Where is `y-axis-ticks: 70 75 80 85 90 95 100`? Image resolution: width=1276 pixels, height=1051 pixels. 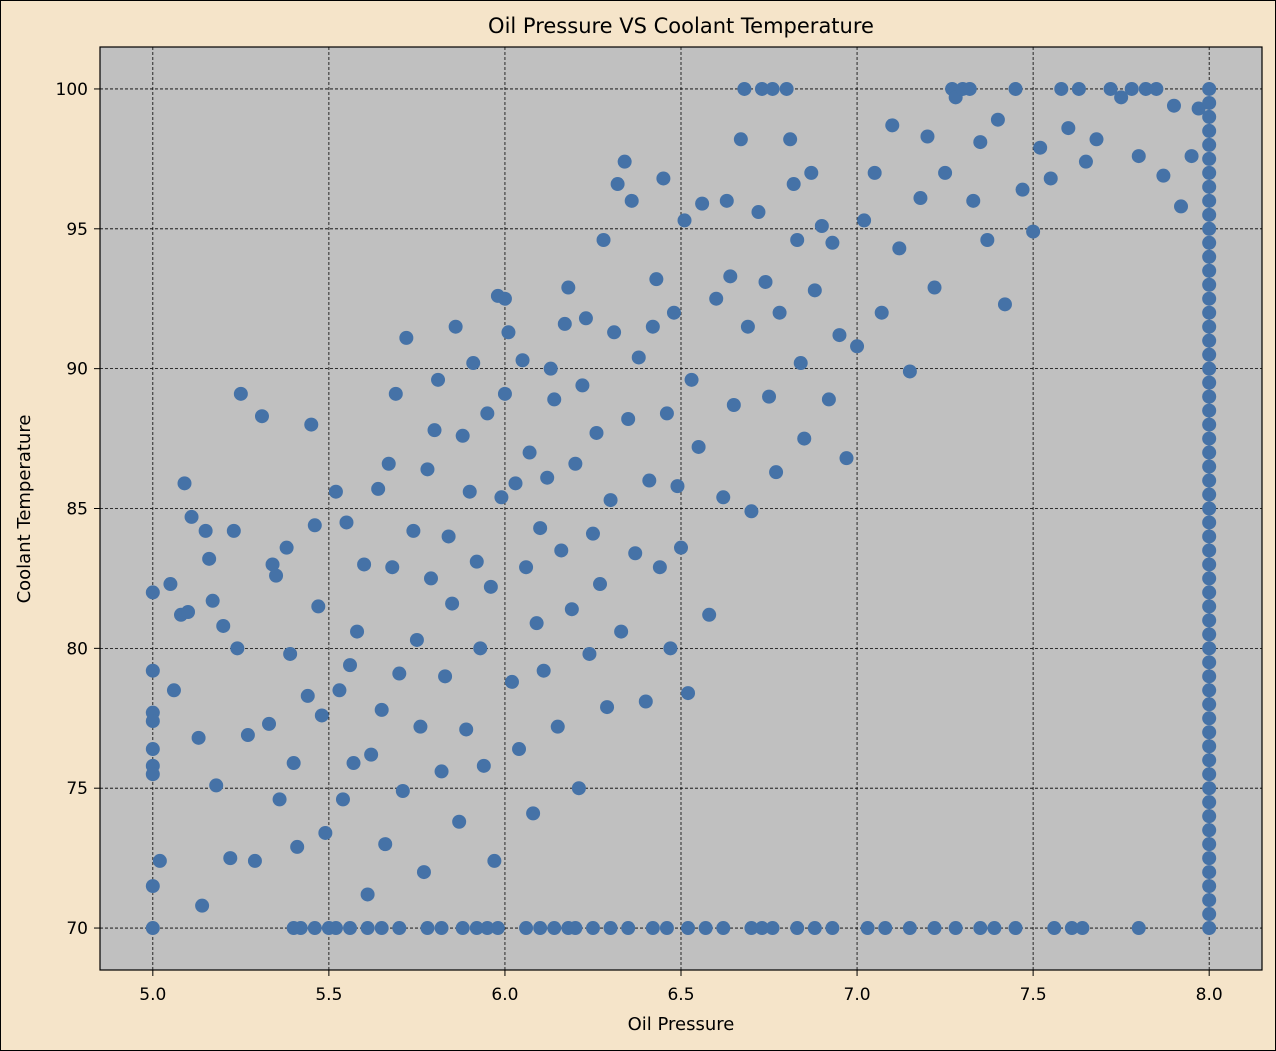
y-axis-ticks: 70 75 80 85 90 95 100 is located at coordinates (78, 509).